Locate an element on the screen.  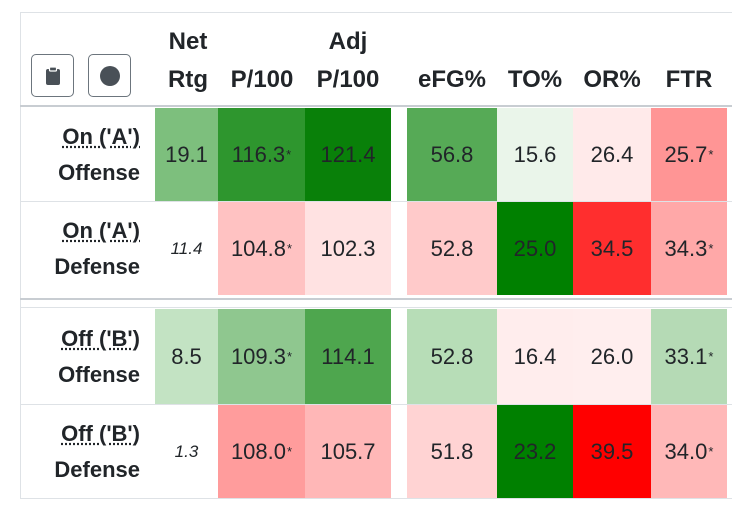
header-to: TO% is located at coordinates (535, 79).